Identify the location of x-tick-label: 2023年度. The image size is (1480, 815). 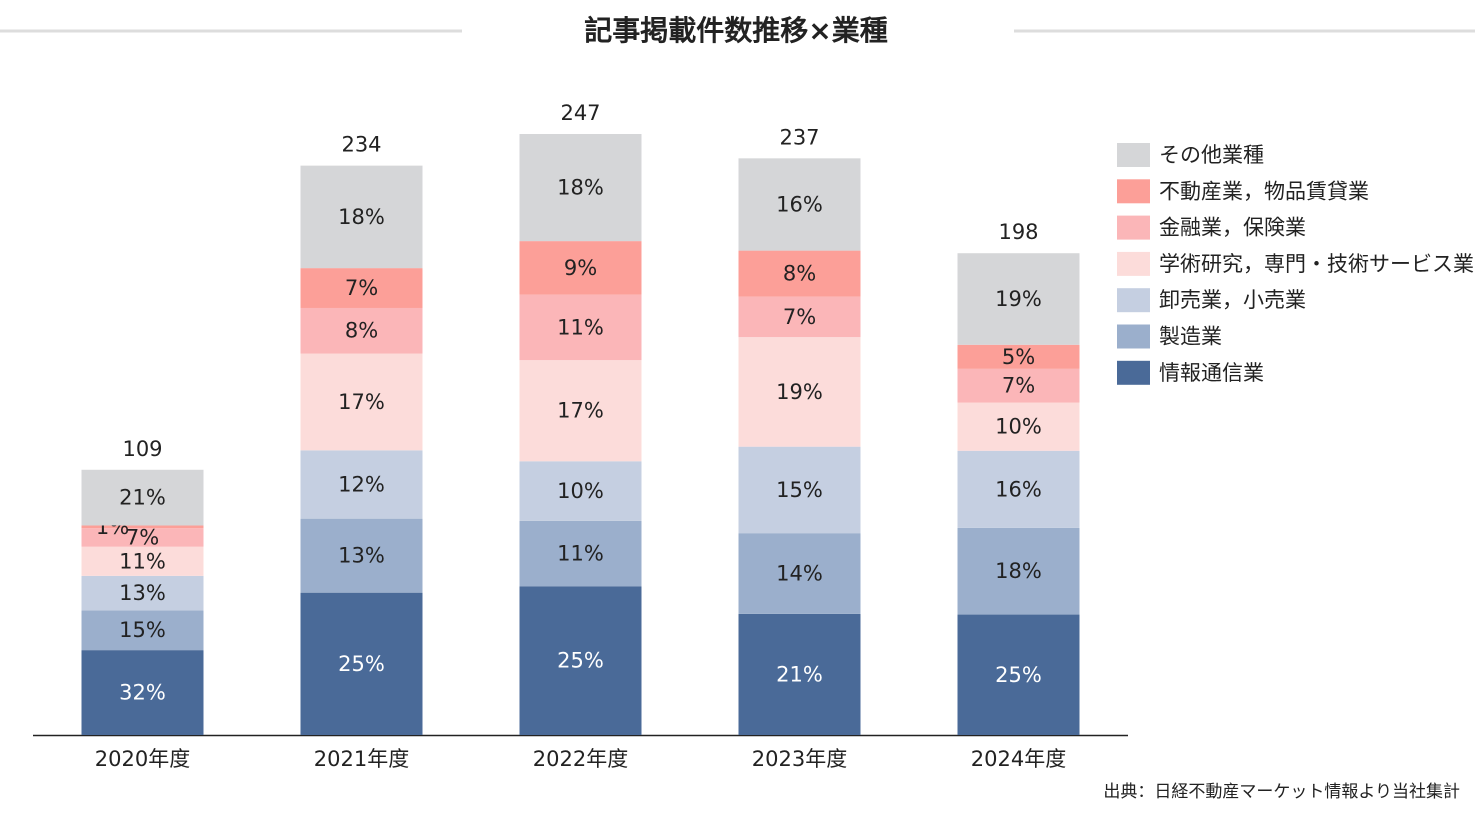
(799, 759).